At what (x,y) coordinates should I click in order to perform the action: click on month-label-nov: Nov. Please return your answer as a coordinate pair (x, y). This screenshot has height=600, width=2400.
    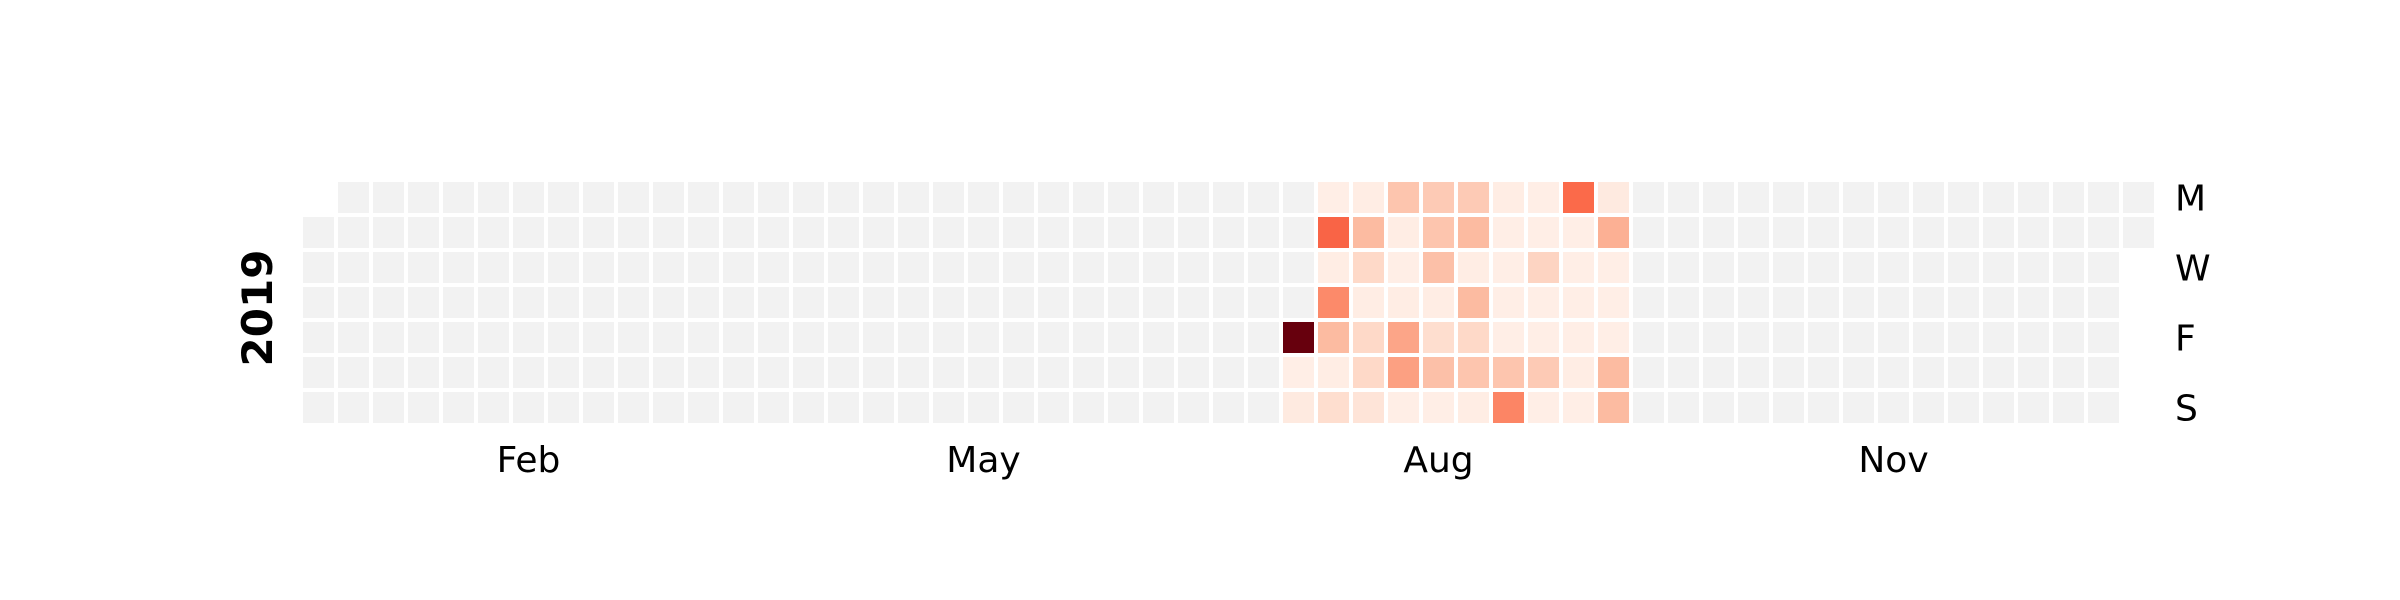
    Looking at the image, I should click on (1893, 460).